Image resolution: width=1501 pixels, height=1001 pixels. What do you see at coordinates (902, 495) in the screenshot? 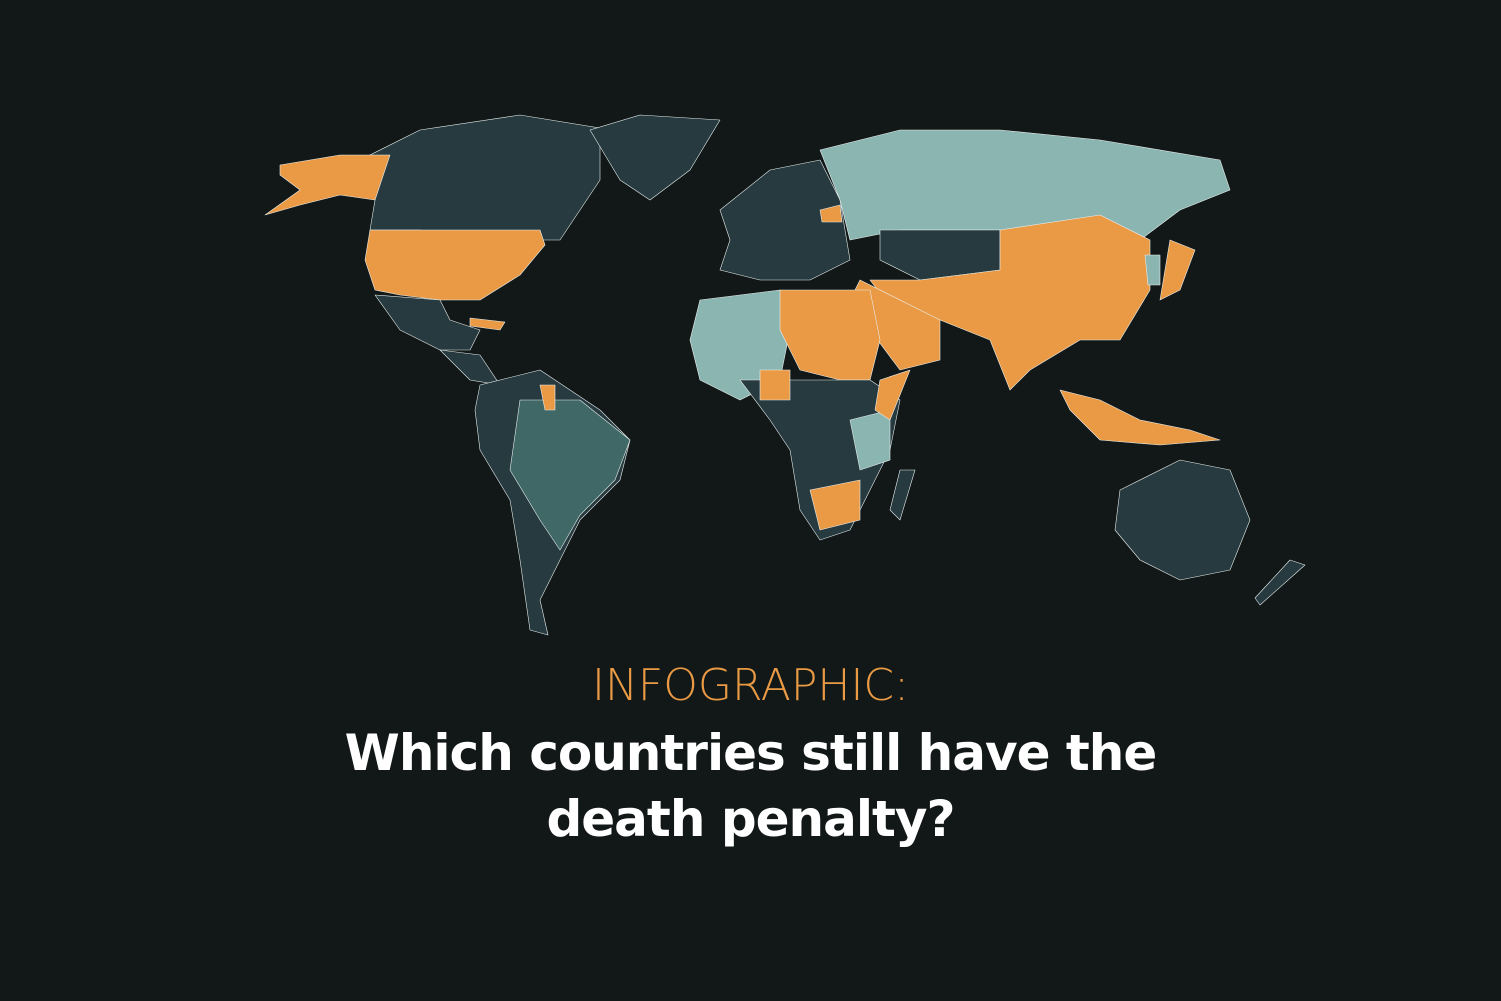
I see `region-madagascar` at bounding box center [902, 495].